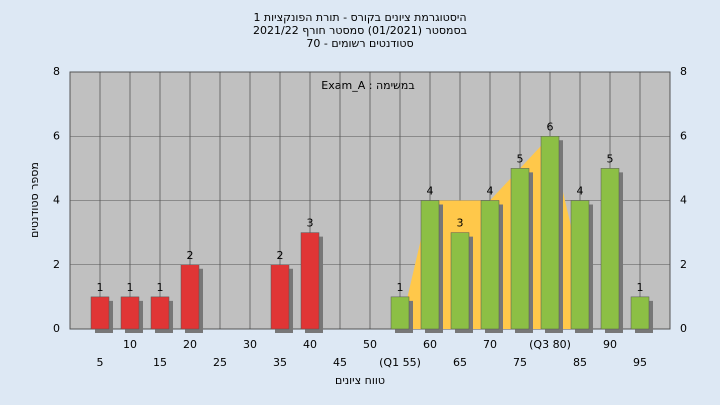  I want to click on x-tick-label: 65, so click(460, 362).